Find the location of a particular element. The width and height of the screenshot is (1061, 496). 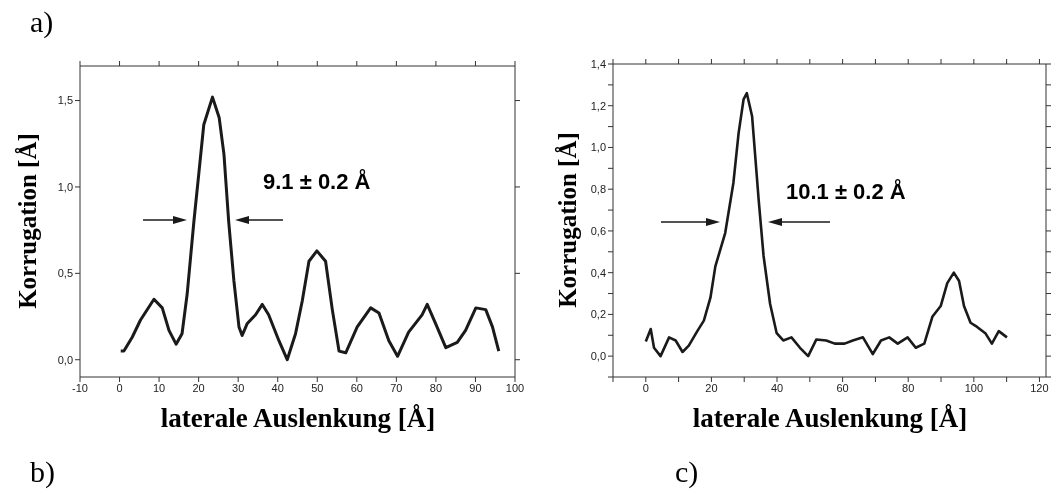

y-tick-label: 1,2 is located at coordinates (598, 105).